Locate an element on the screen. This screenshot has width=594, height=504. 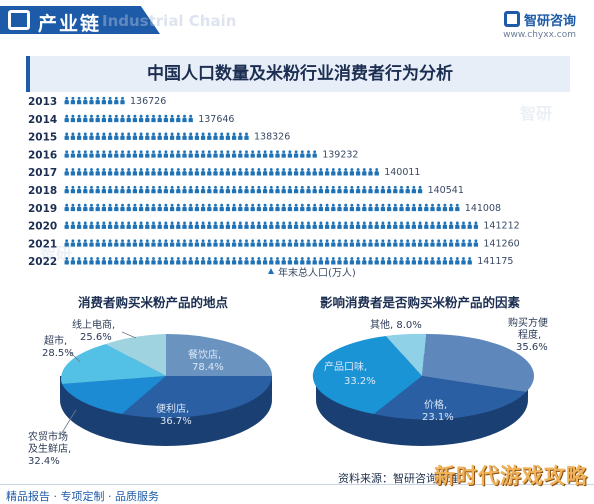
pie1-label-bianli: 便利店, is located at coordinates (172, 408).